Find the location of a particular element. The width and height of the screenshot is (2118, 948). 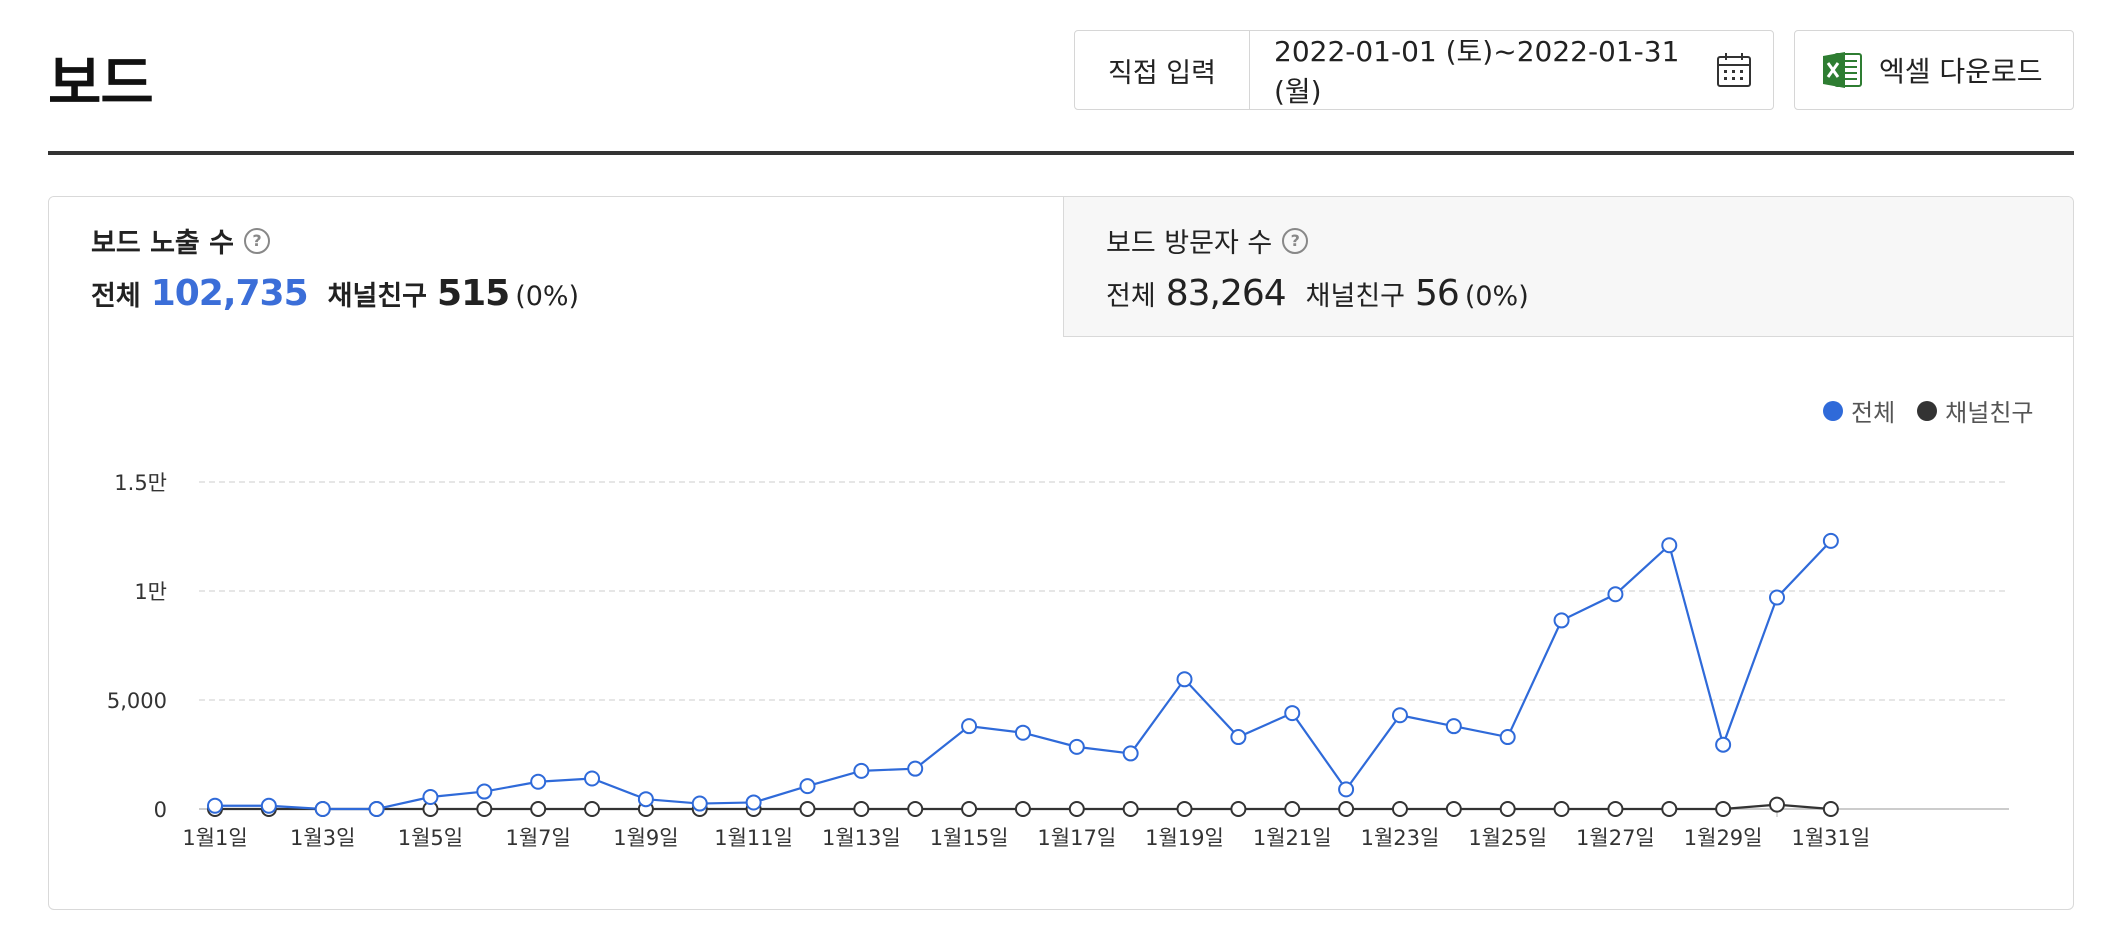

legend-dot-total is located at coordinates (1833, 410).